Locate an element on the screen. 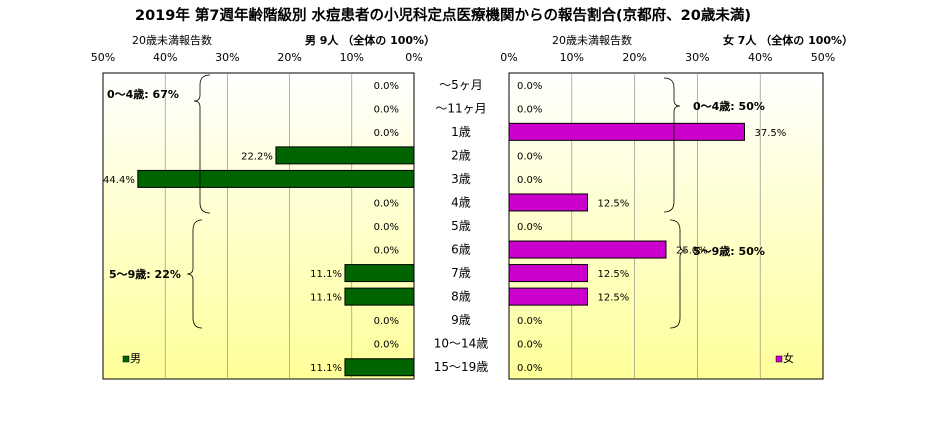 The width and height of the screenshot is (944, 421). category-label: 3歳 is located at coordinates (461, 179).